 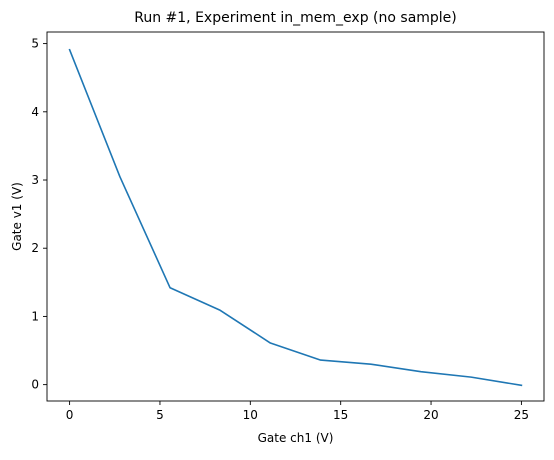 What do you see at coordinates (250, 415) in the screenshot?
I see `x-tick-label: 10` at bounding box center [250, 415].